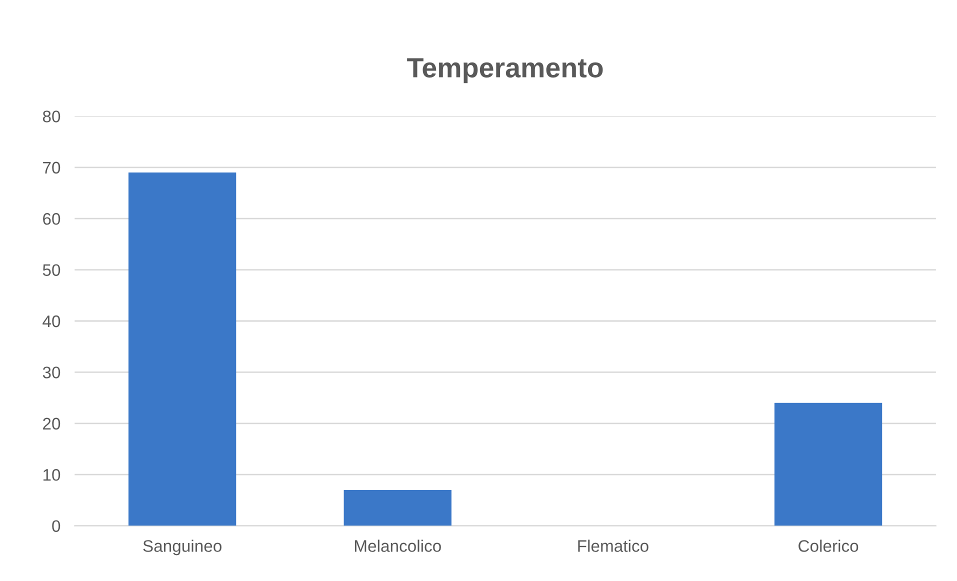  Describe the element at coordinates (51, 372) in the screenshot. I see `y-tick-label: 30` at that location.